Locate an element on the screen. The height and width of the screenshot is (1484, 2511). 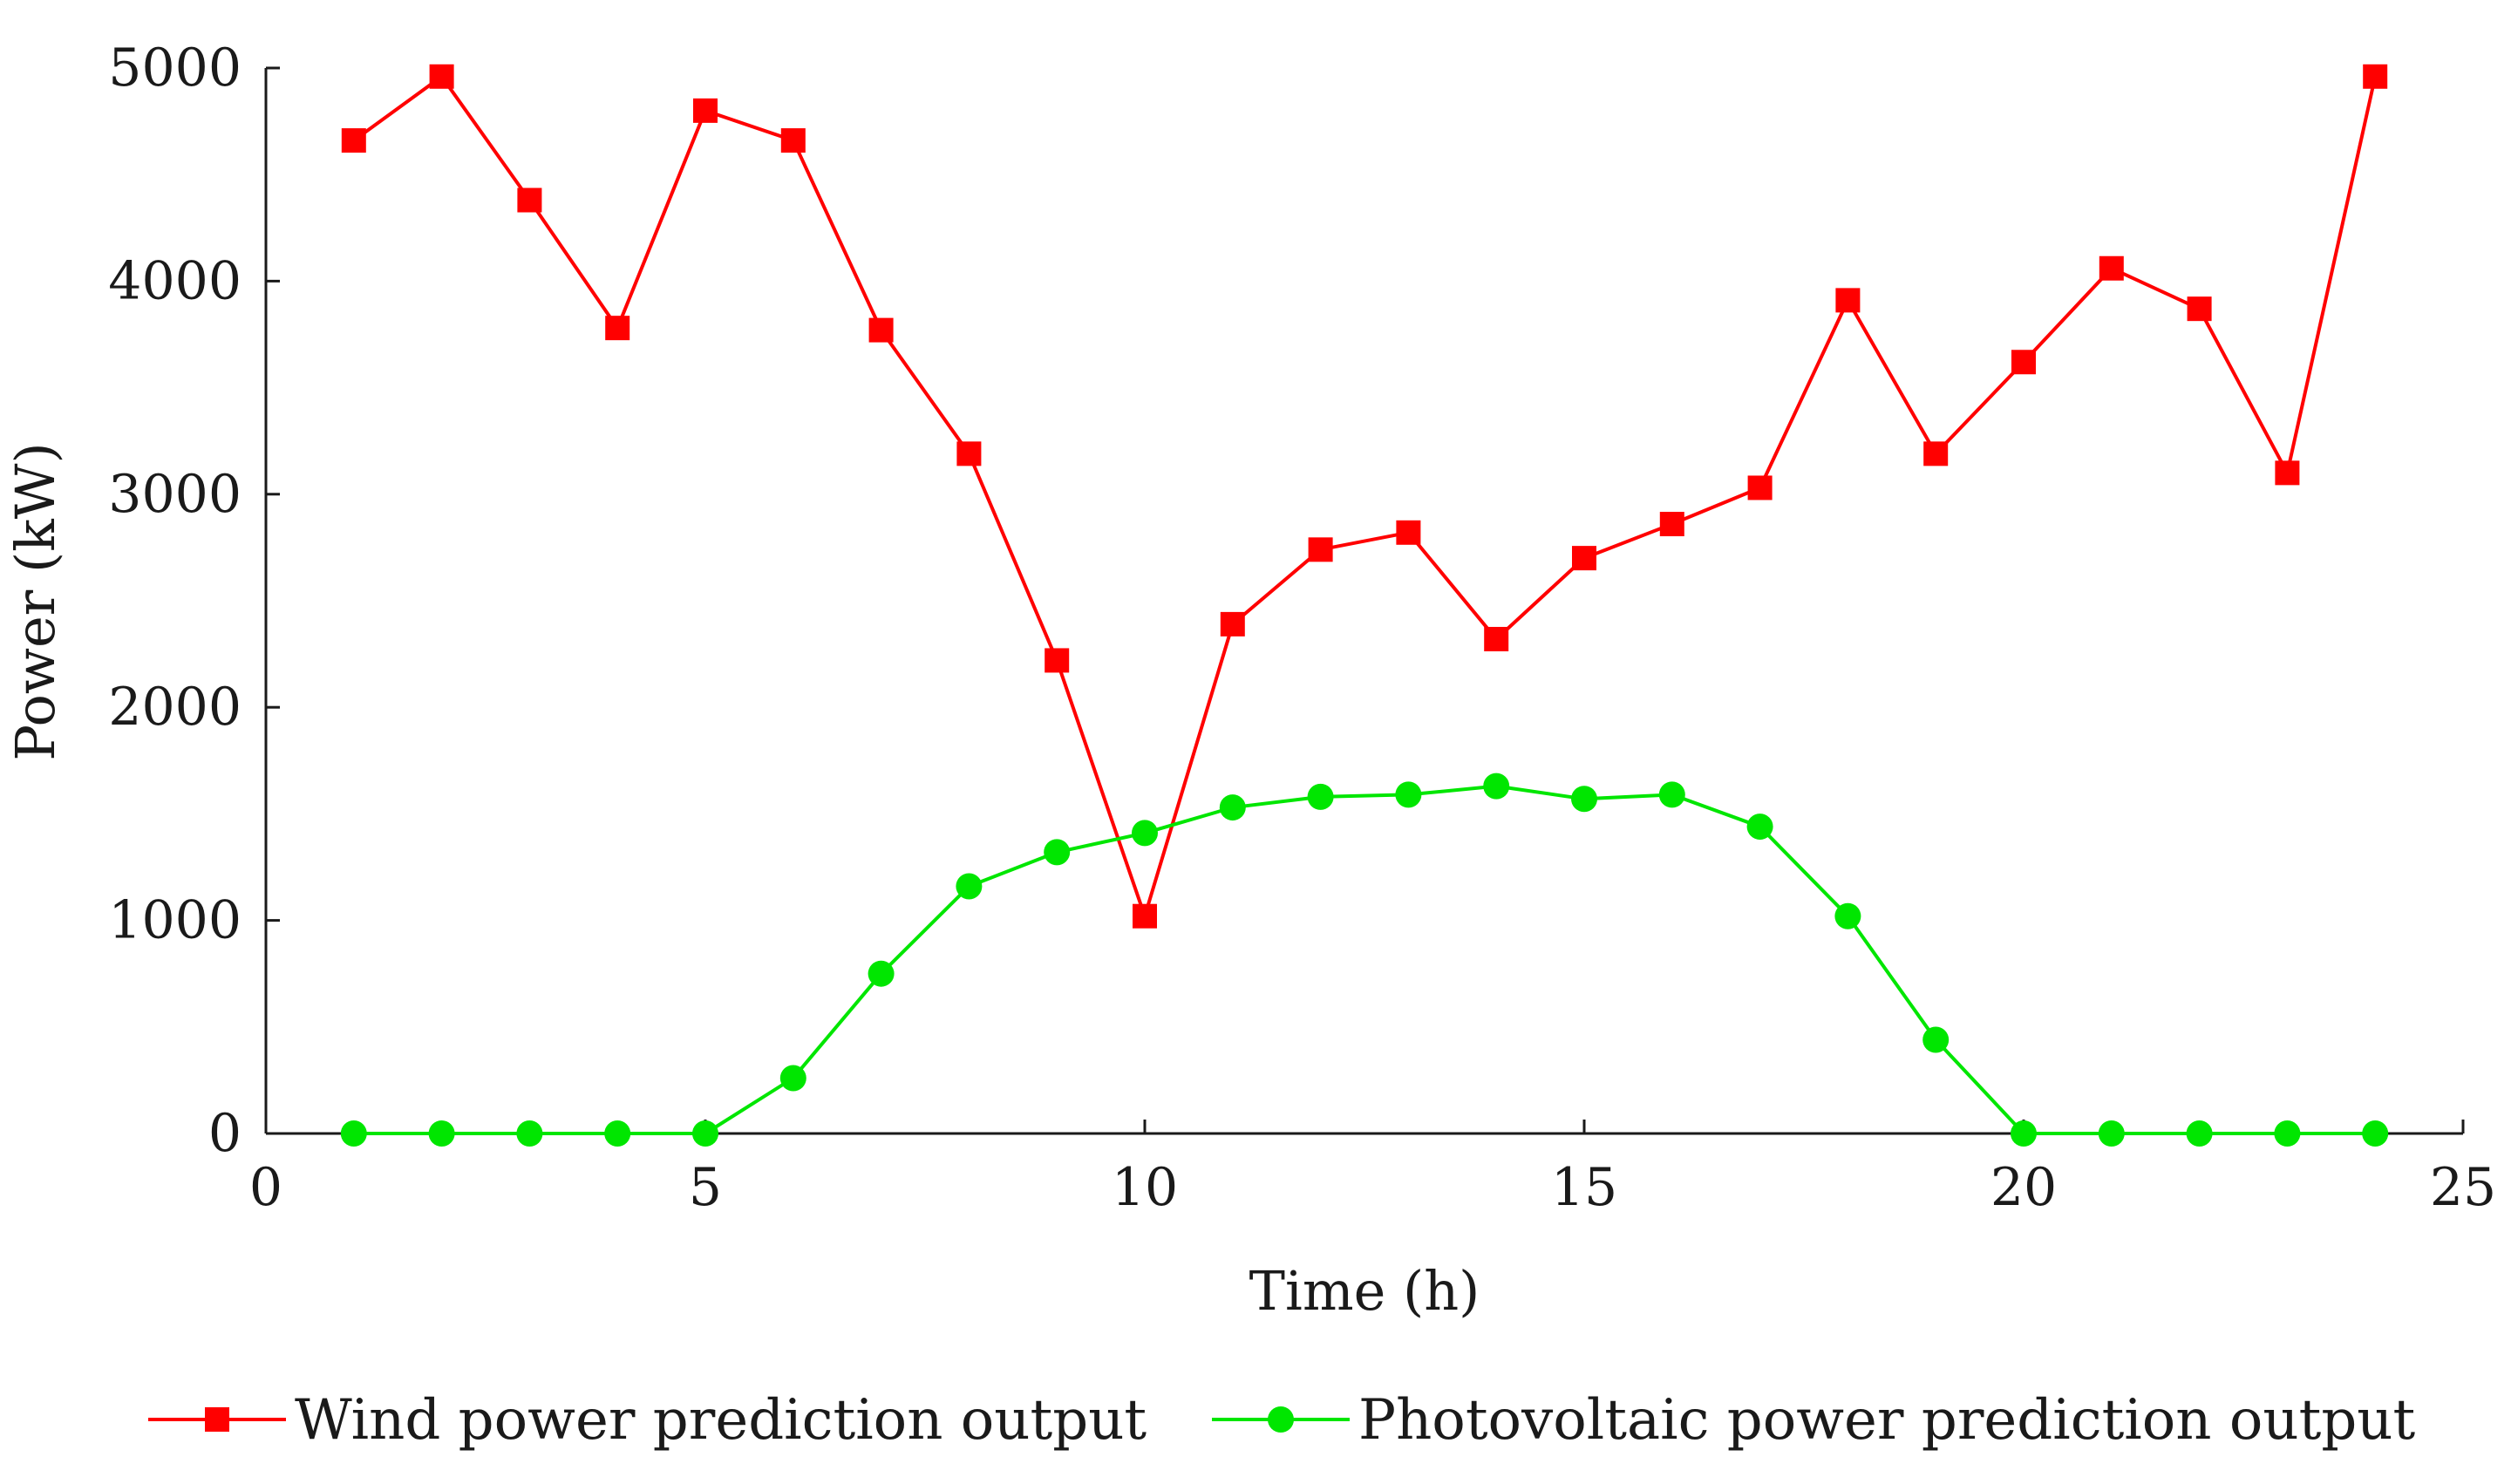
x-tick-label: 20 is located at coordinates (2023, 1187).